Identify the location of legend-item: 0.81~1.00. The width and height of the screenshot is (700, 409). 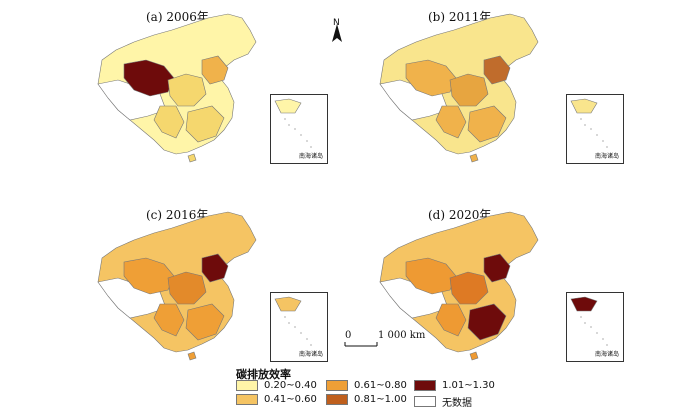
(366, 399).